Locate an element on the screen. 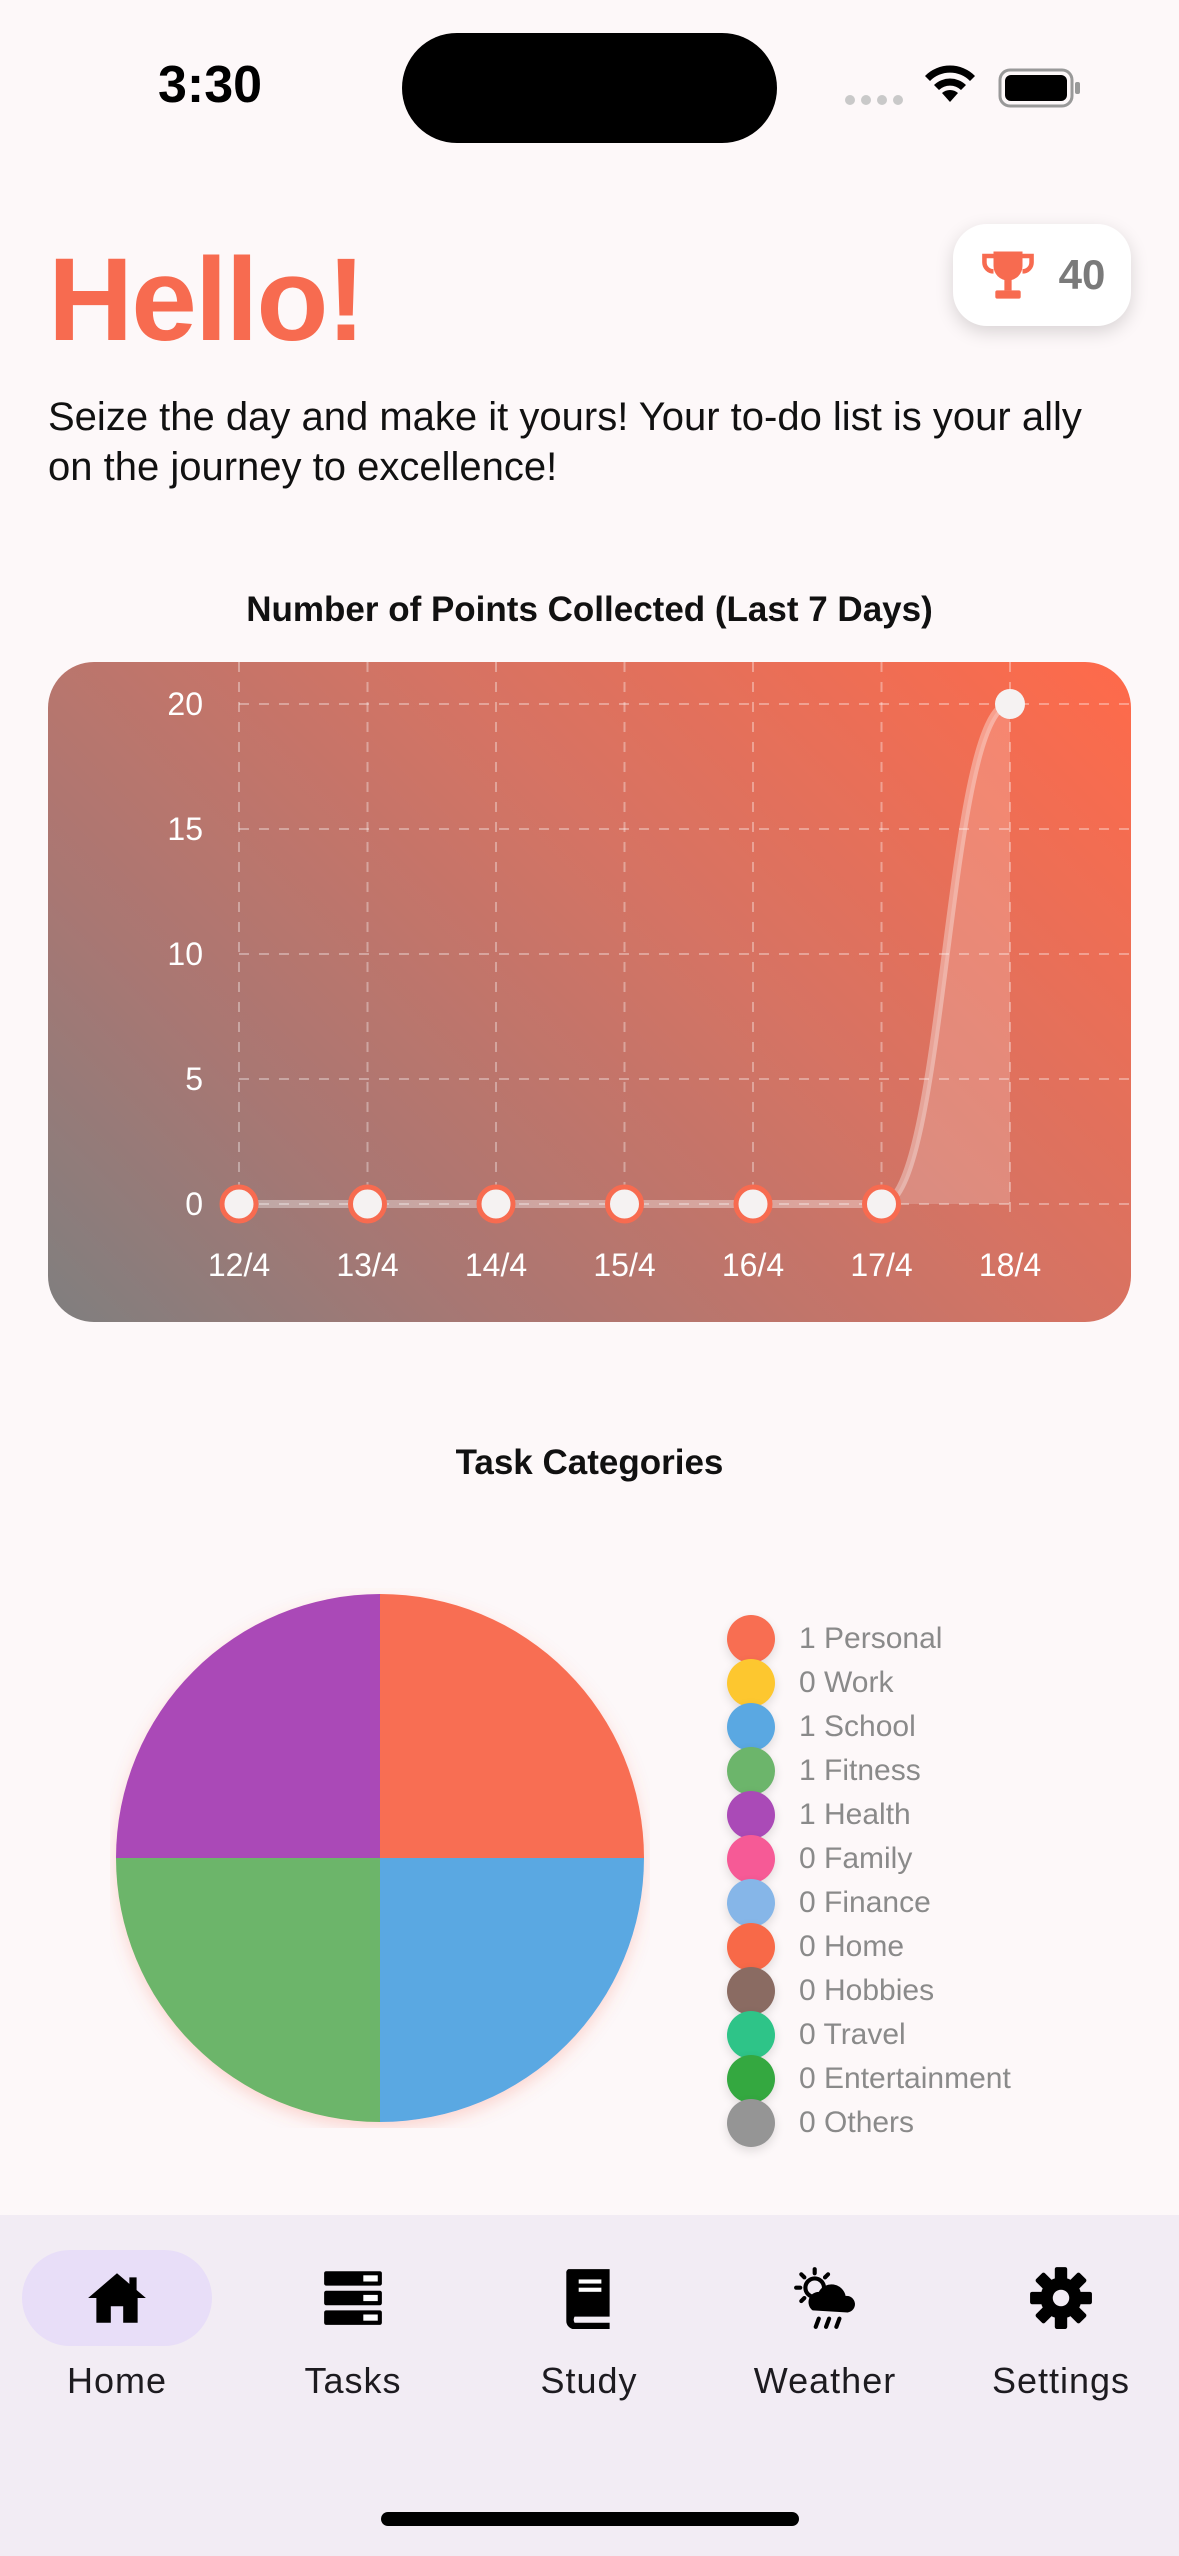 This screenshot has width=1179, height=2556. tasks-icon is located at coordinates (353, 2298).